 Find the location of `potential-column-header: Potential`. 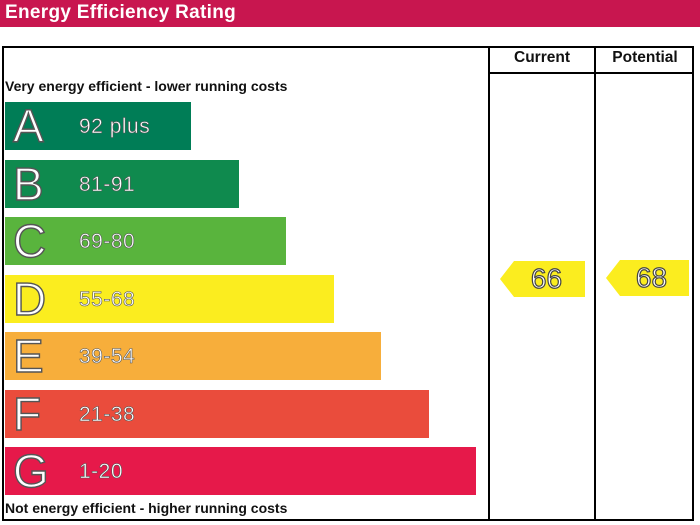

potential-column-header: Potential is located at coordinates (645, 57).